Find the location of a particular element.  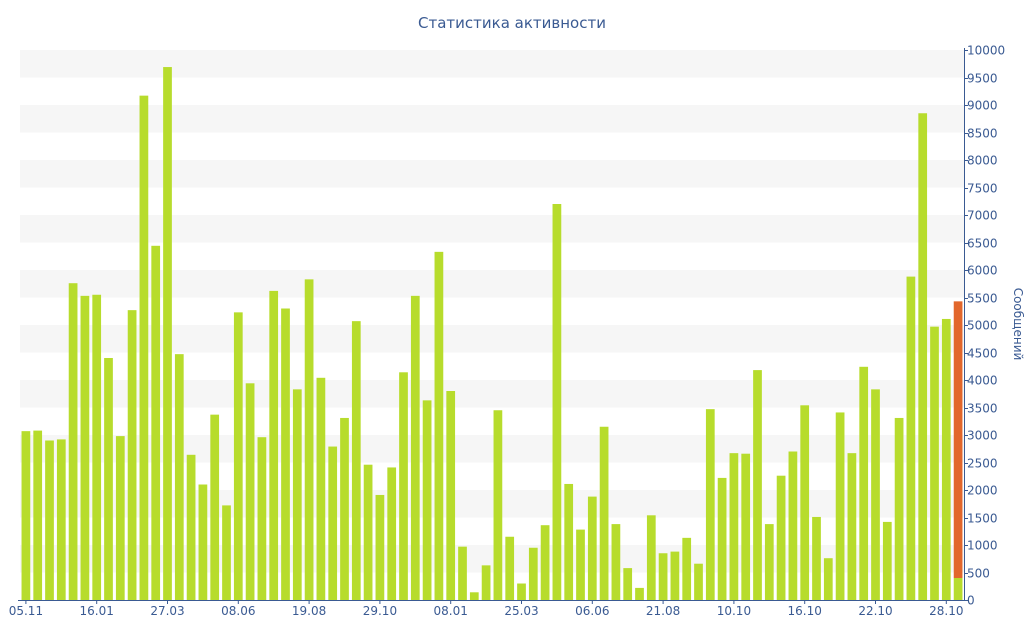

x-tick-label: 27.03 is located at coordinates (167, 611).